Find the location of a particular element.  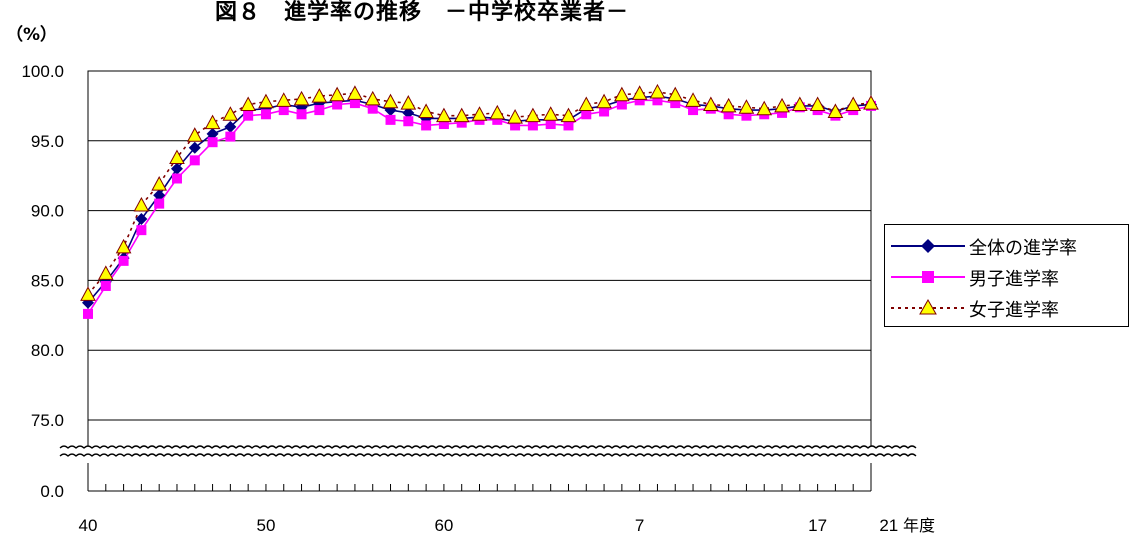

x-tick-label: 7 is located at coordinates (639, 524).